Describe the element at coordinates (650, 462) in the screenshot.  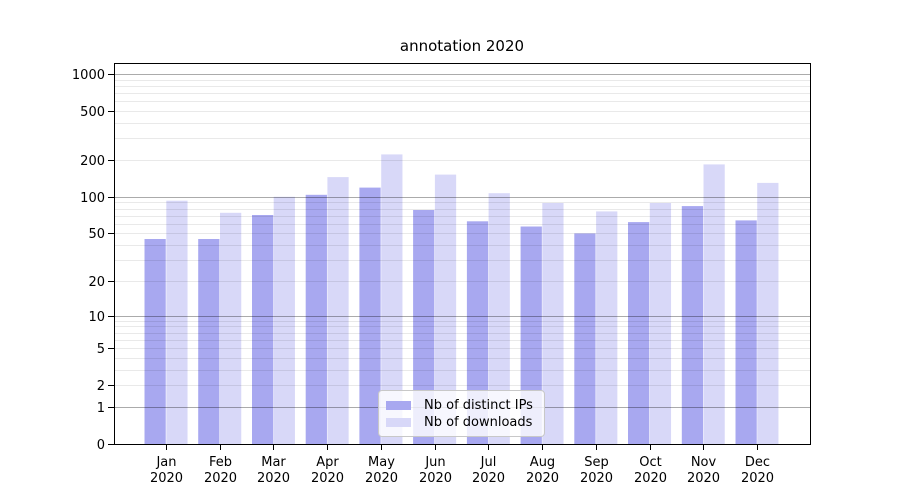
I see `x-tick-label-month: Oct` at that location.